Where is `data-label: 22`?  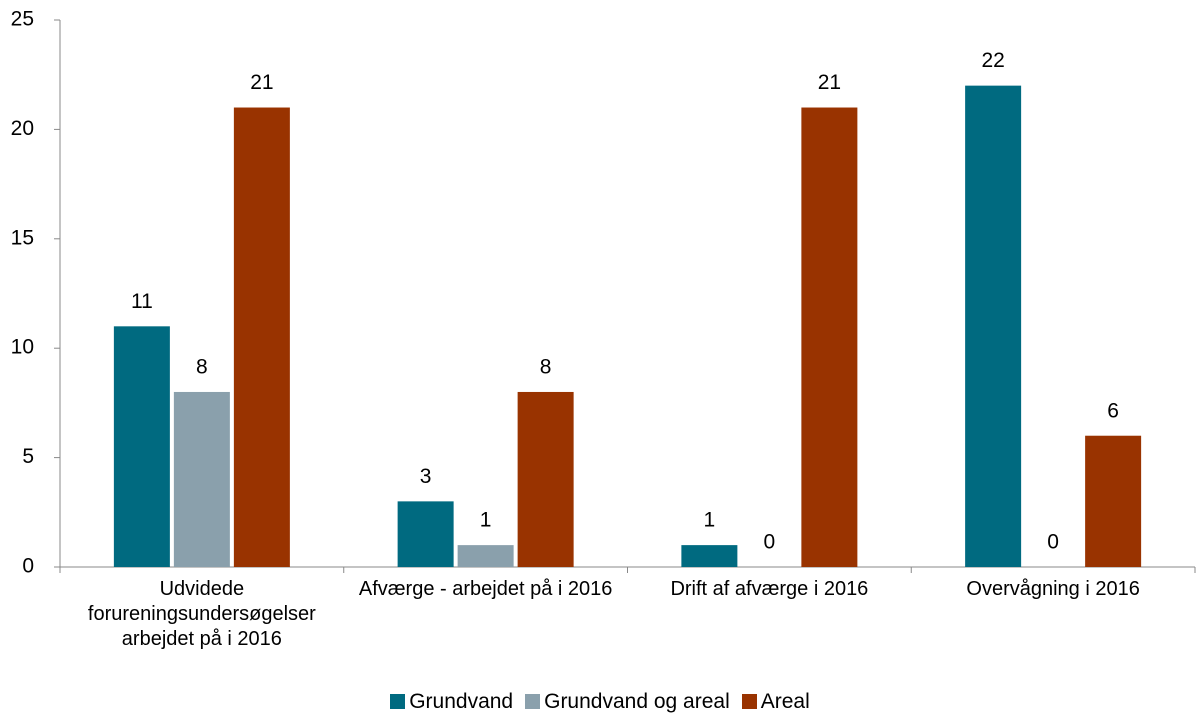
data-label: 22 is located at coordinates (992, 60).